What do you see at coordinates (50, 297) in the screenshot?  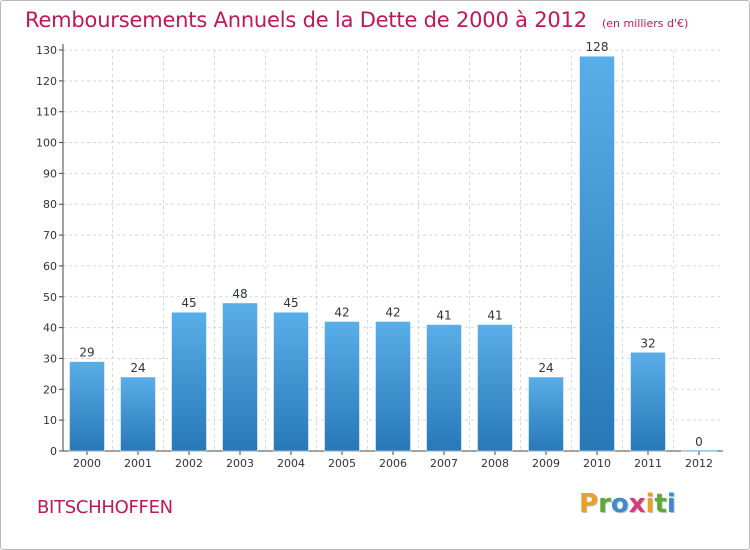 I see `y-tick-label: 50` at bounding box center [50, 297].